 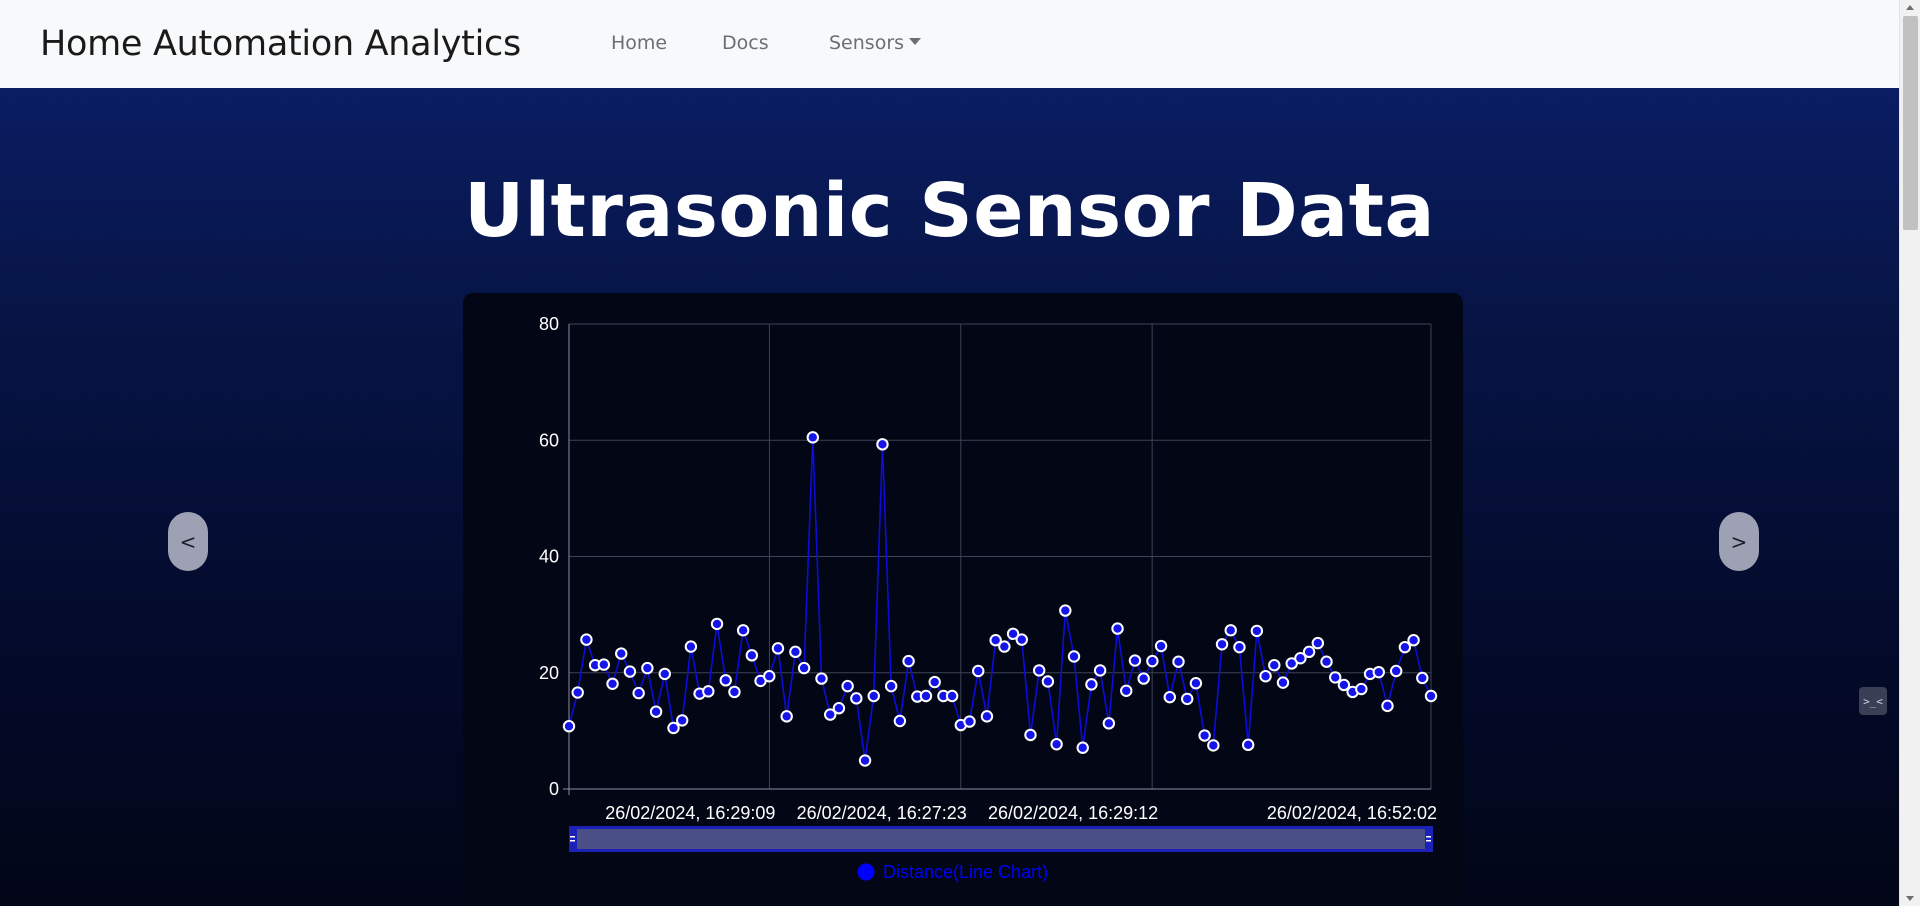 I want to click on zoom-slider-handle-right, so click(x=1428, y=837).